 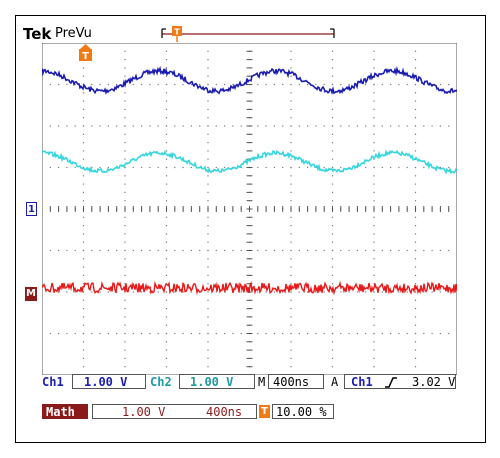 What do you see at coordinates (391, 382) in the screenshot?
I see `rising-edge-icon` at bounding box center [391, 382].